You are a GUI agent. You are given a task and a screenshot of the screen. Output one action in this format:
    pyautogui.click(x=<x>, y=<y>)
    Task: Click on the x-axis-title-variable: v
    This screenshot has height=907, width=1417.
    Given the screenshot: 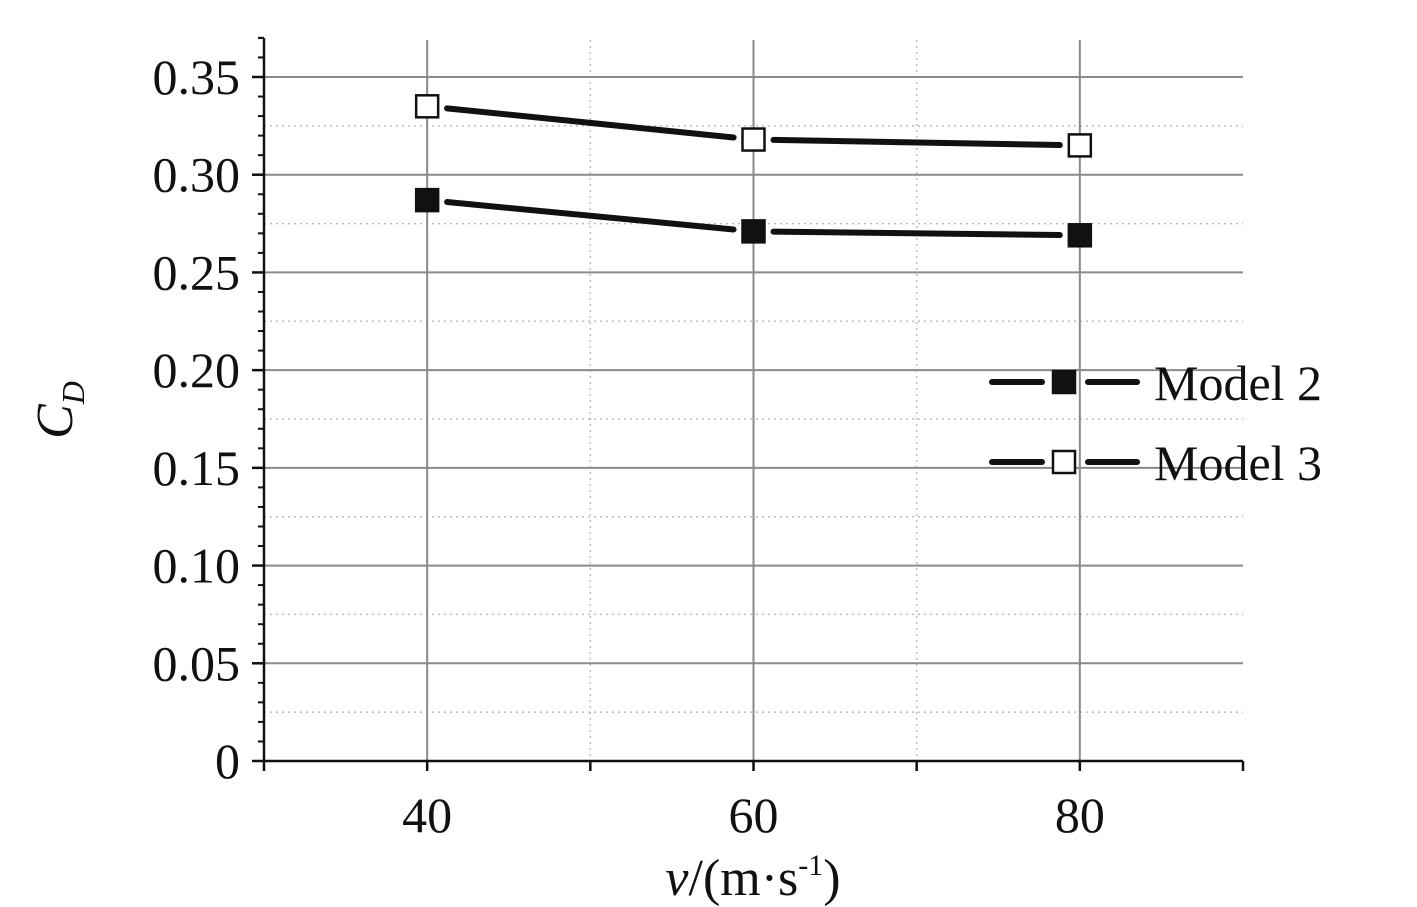 What is the action you would take?
    pyautogui.click(x=677, y=878)
    